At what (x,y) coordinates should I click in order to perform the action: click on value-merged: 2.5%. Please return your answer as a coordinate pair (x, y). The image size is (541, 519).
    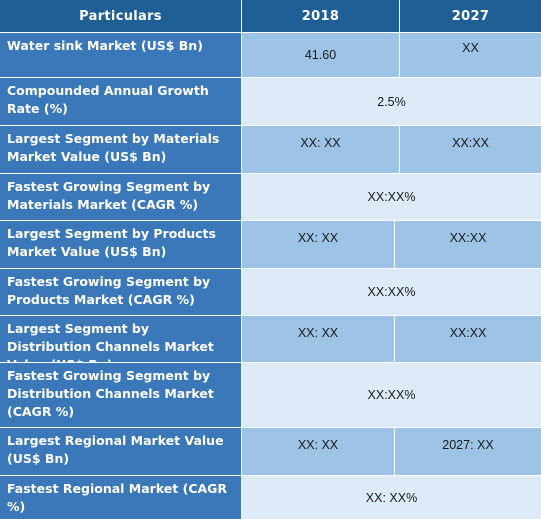
    Looking at the image, I should click on (391, 102).